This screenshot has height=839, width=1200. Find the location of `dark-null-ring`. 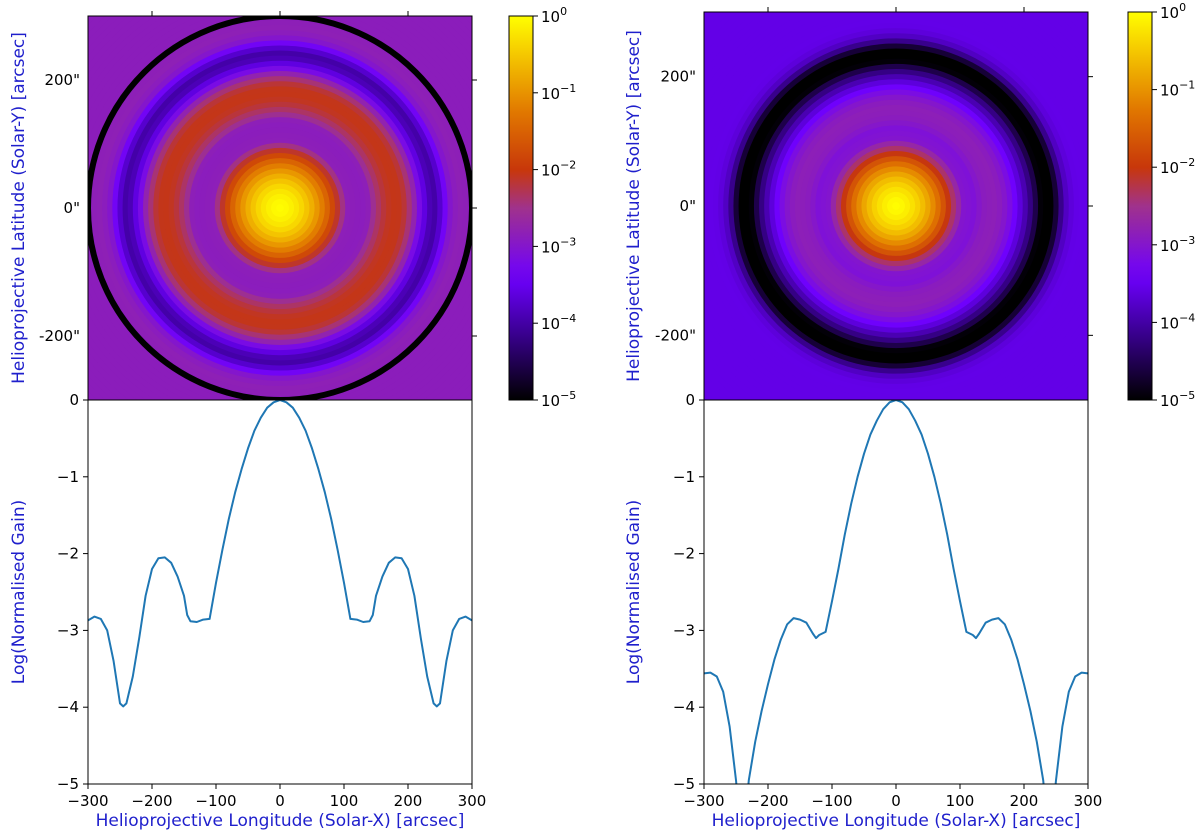

dark-null-ring is located at coordinates (896, 206).